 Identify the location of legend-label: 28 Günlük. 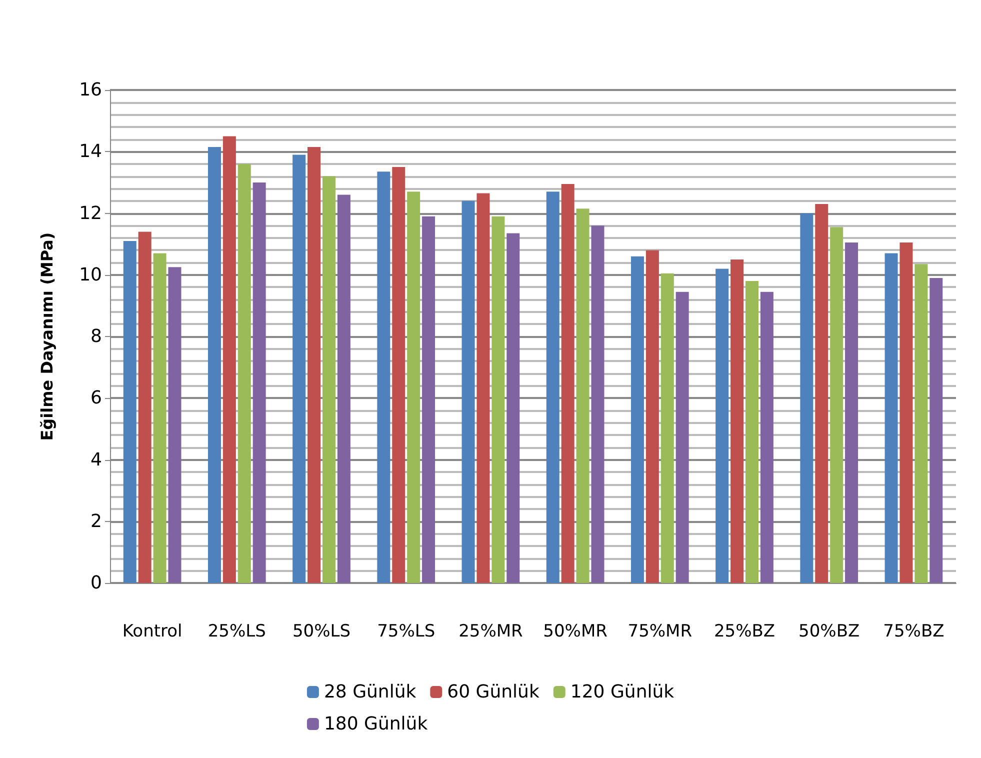
(370, 692).